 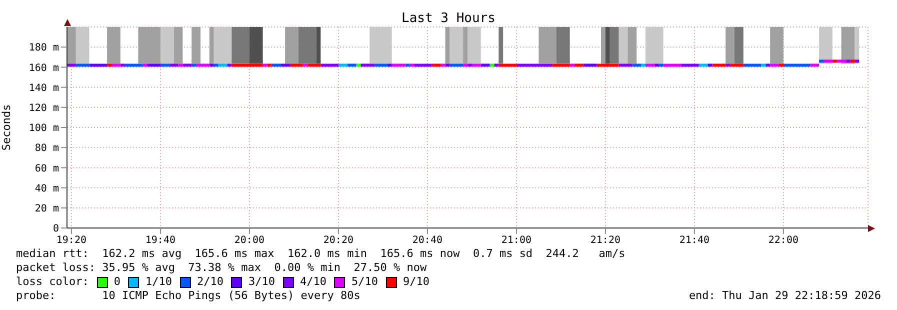 What do you see at coordinates (46, 188) in the screenshot?
I see `y-tick-label: 40 m` at bounding box center [46, 188].